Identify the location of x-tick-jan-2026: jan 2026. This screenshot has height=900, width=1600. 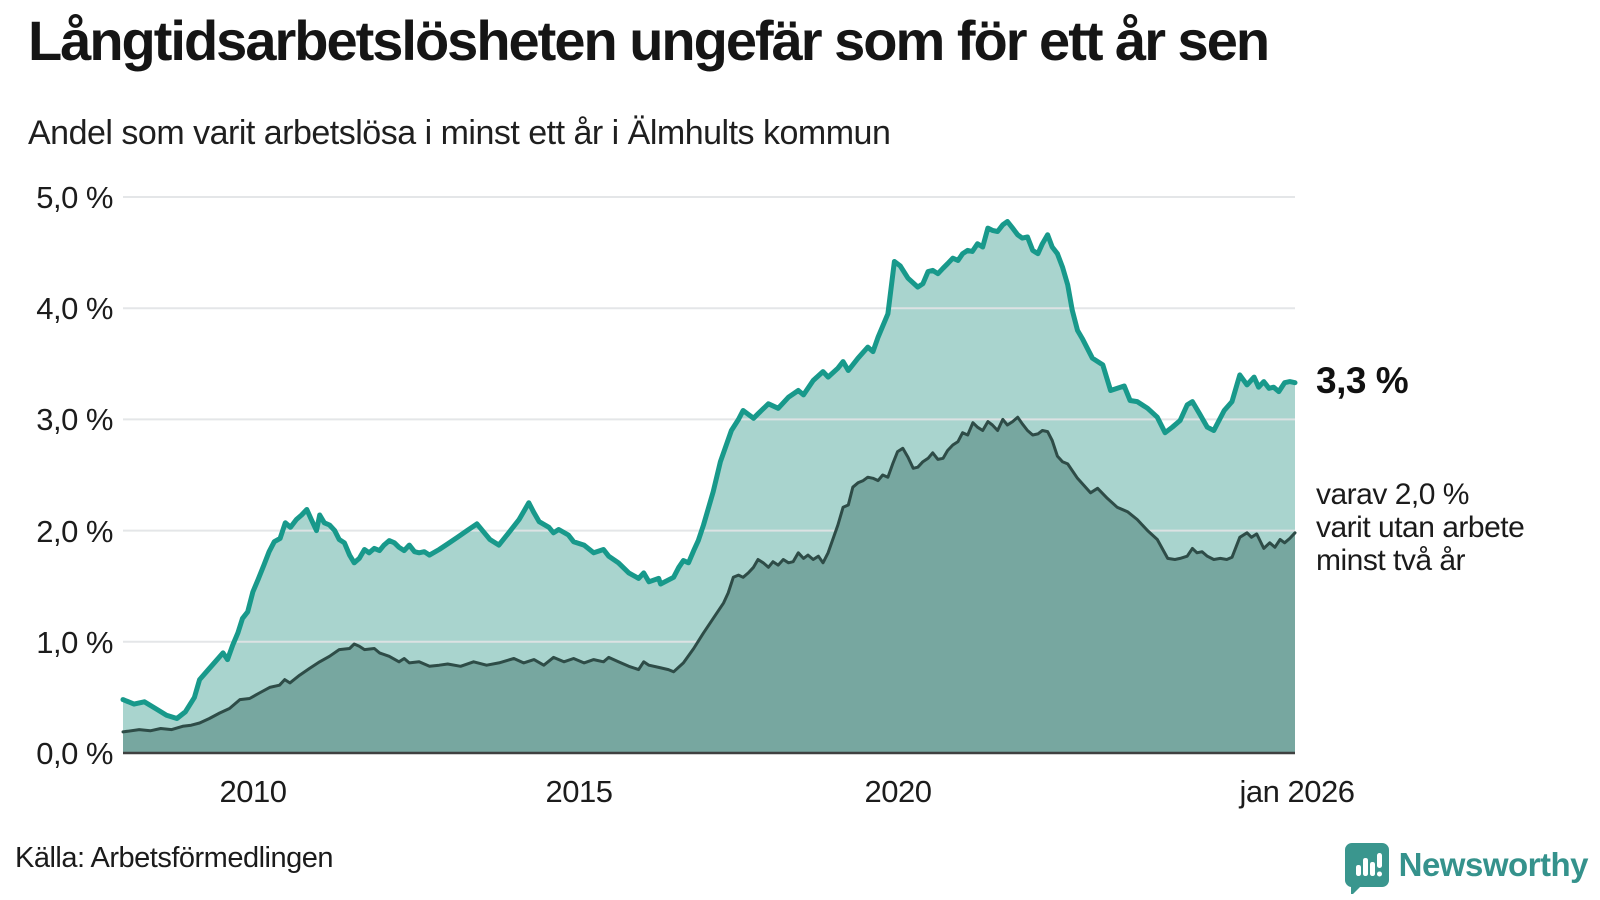
(1297, 791).